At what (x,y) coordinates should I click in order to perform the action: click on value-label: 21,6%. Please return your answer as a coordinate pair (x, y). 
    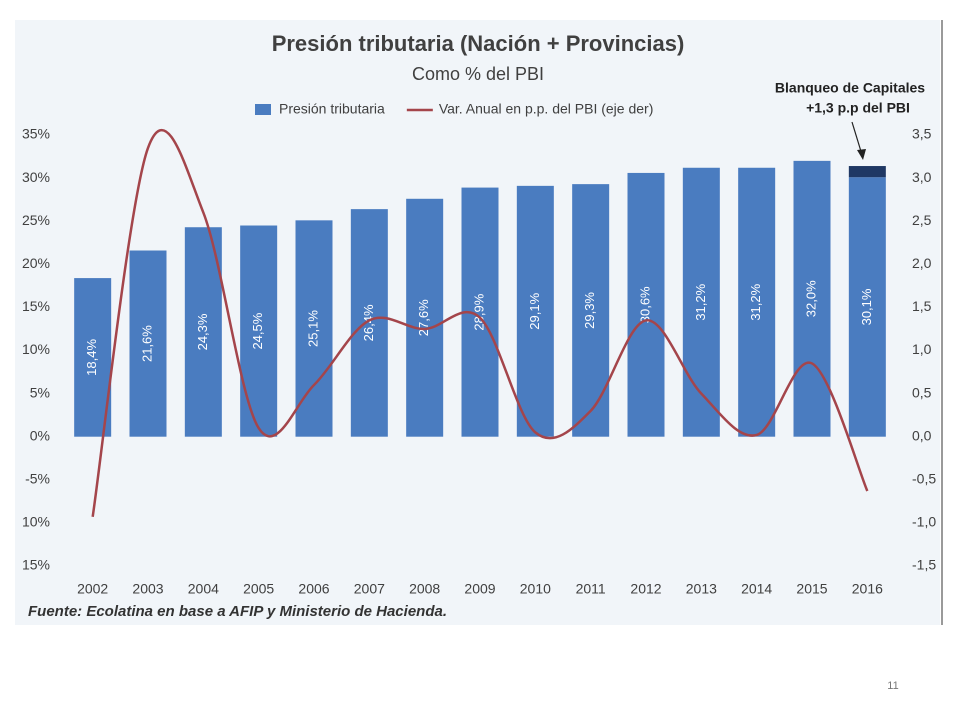
    Looking at the image, I should click on (146, 343).